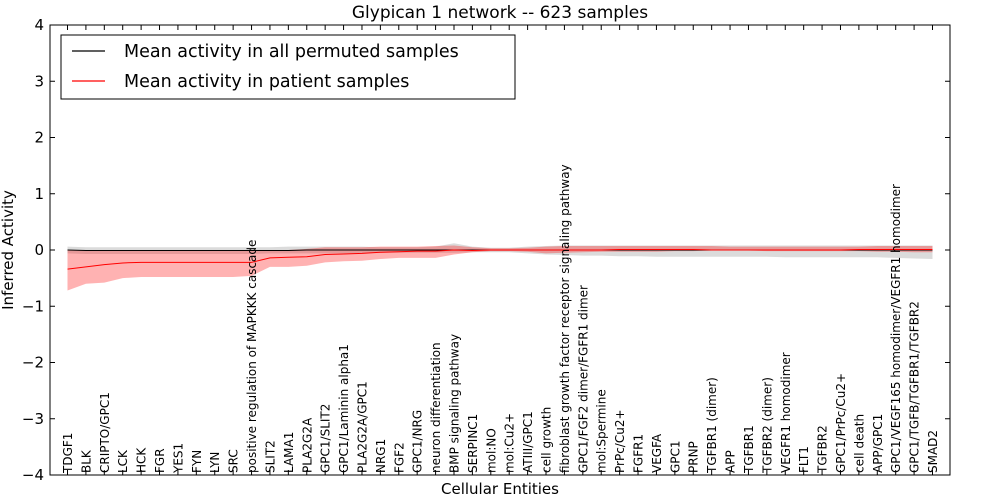  Describe the element at coordinates (473, 443) in the screenshot. I see `x-tick-label: SERPINC1` at that location.